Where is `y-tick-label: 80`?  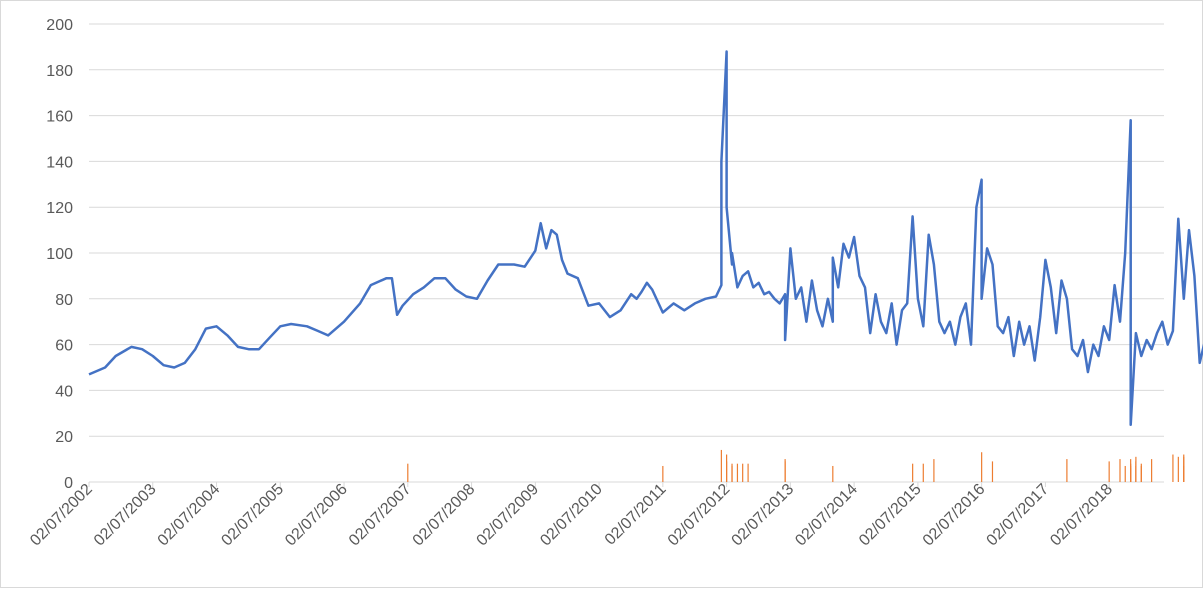 y-tick-label: 80 is located at coordinates (64, 300).